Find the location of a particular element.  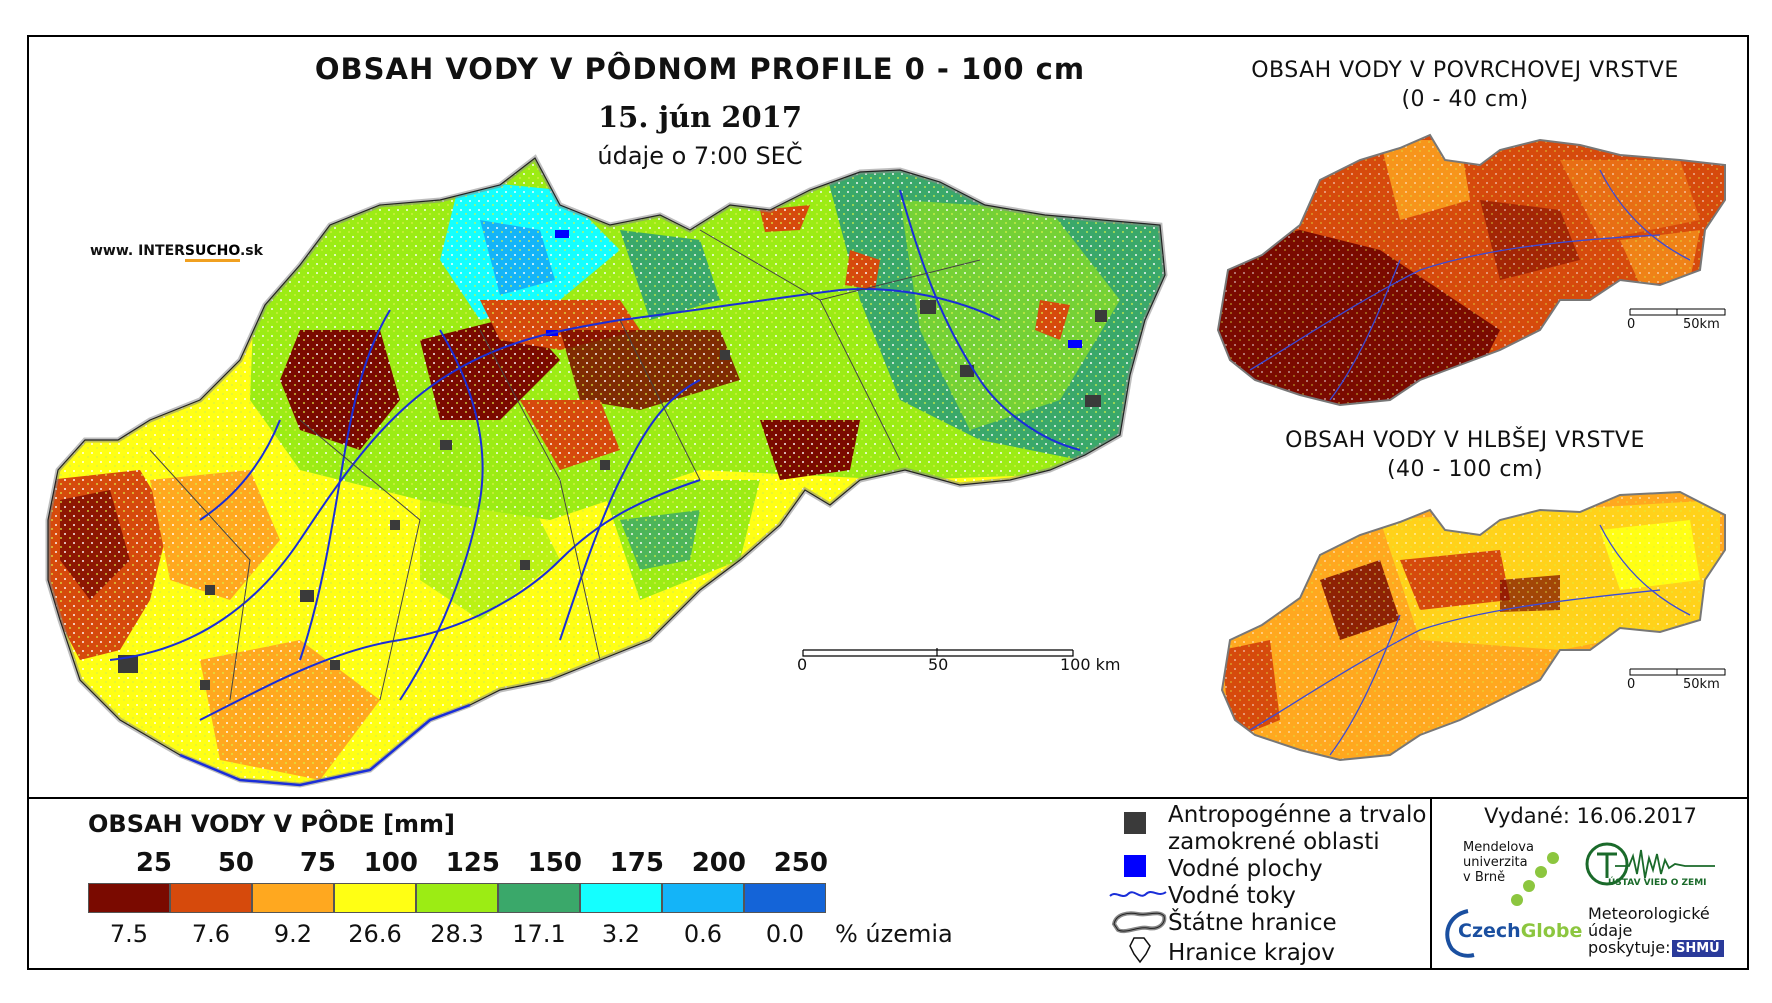

water-body-icon is located at coordinates (1135, 866).